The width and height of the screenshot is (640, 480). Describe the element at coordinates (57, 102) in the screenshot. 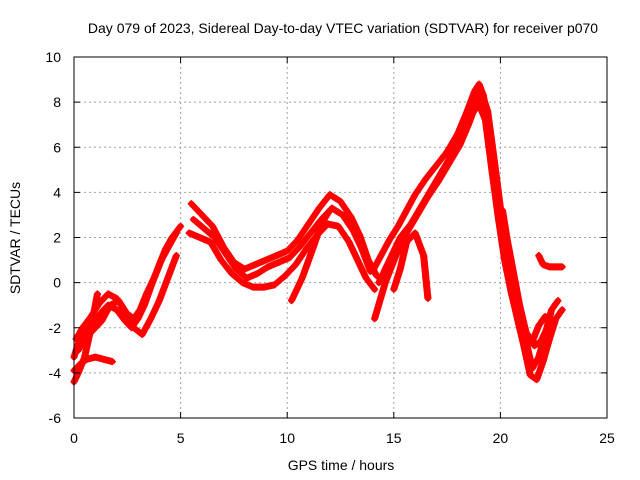

I see `y-tick-label: 8` at that location.